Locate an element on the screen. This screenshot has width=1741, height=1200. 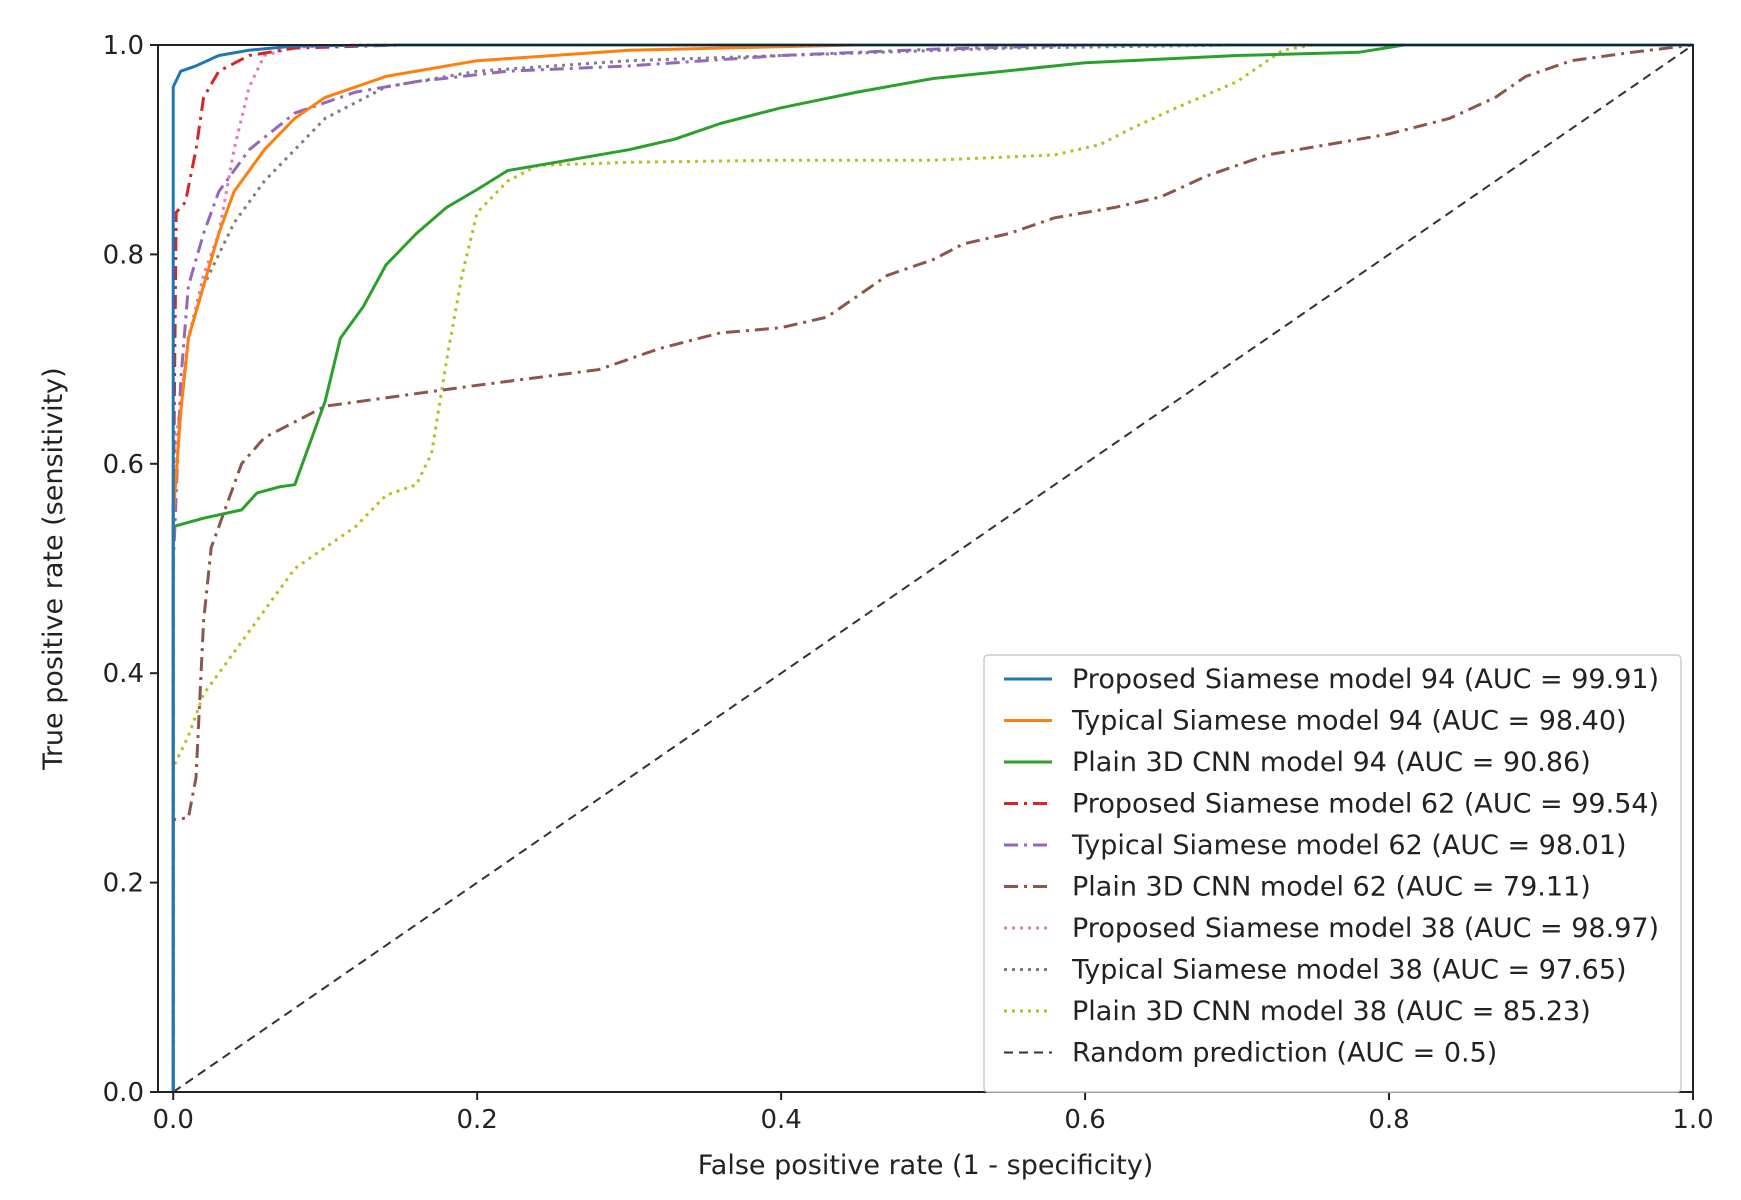
legend-label-7: Proposed Siamese model 38 (AUC = 98.97) is located at coordinates (1365, 928).